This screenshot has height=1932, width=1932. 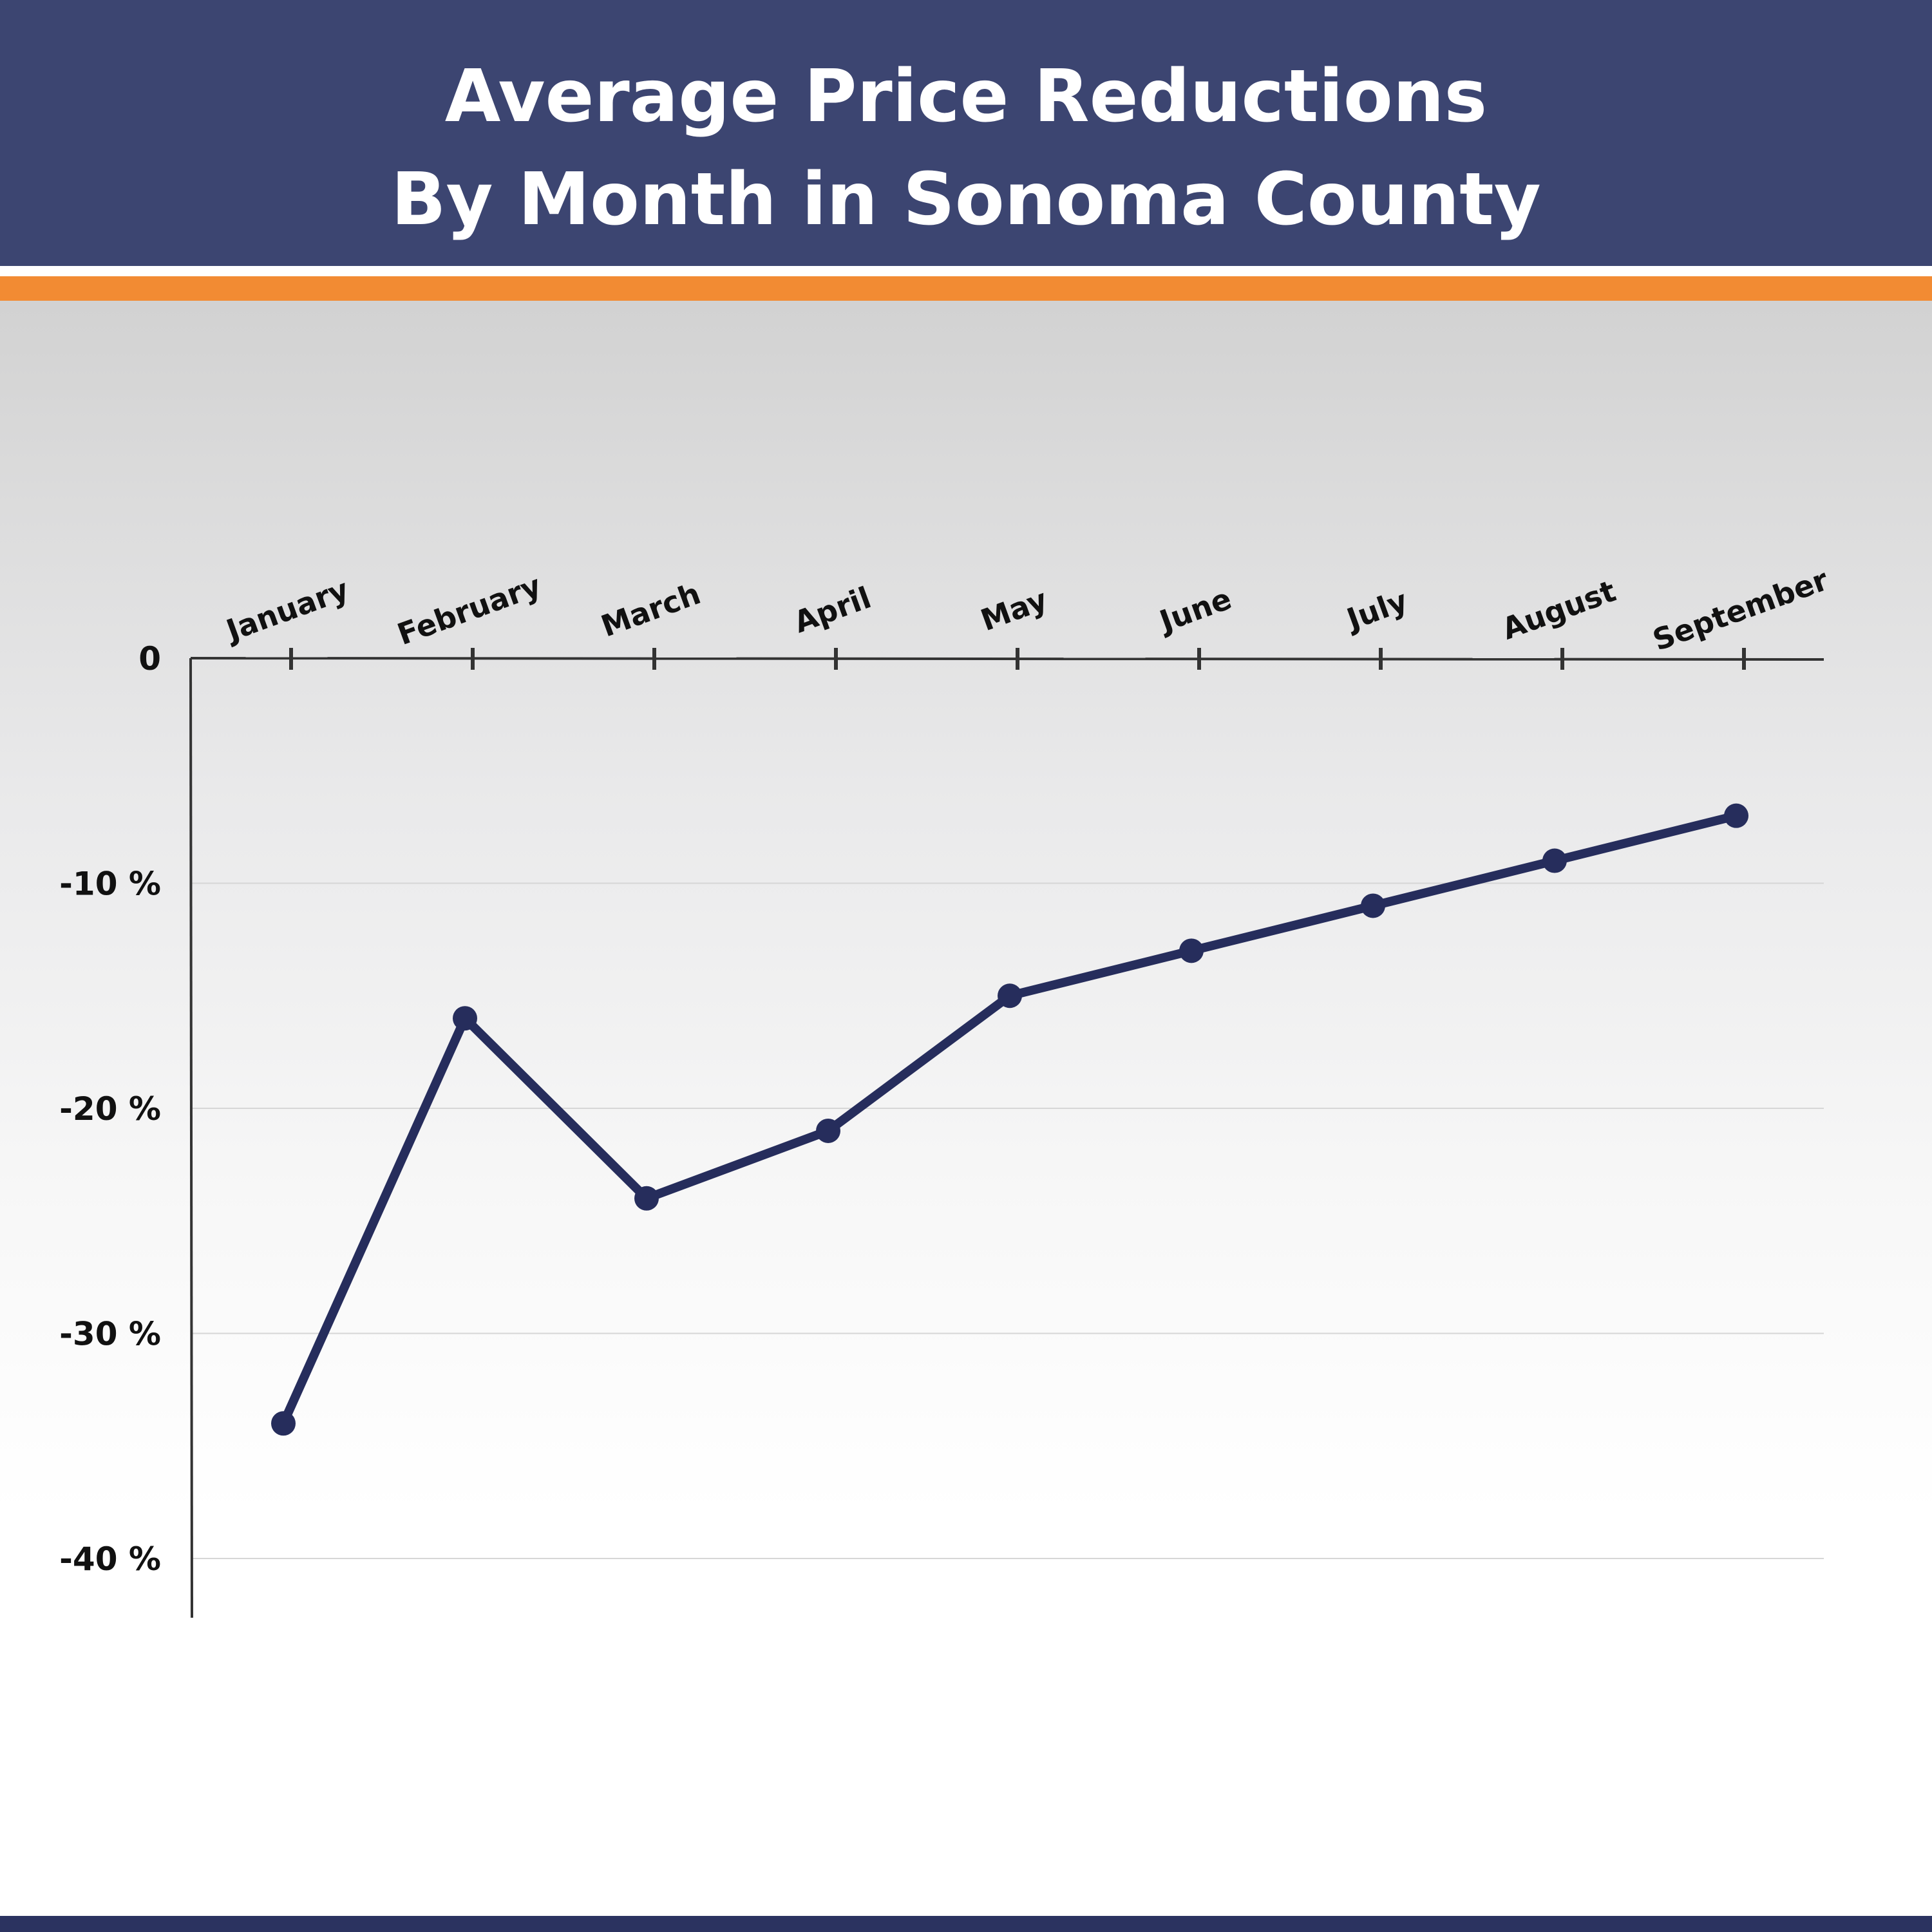 I want to click on chart-title-line-1: Average Price Reductions, so click(x=966, y=96).